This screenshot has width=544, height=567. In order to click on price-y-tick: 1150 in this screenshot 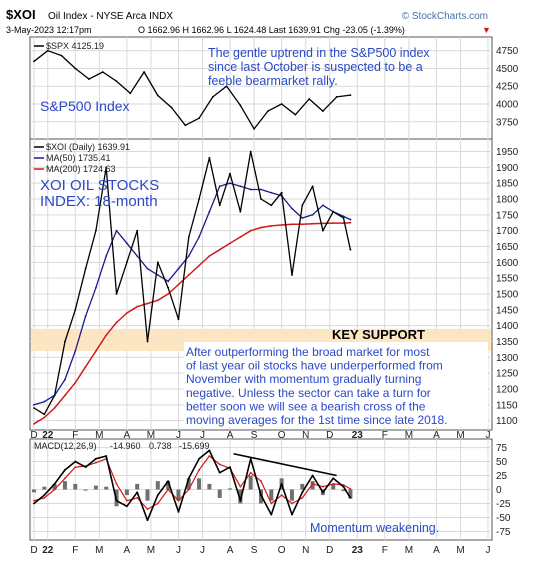, I will do `click(507, 405)`.